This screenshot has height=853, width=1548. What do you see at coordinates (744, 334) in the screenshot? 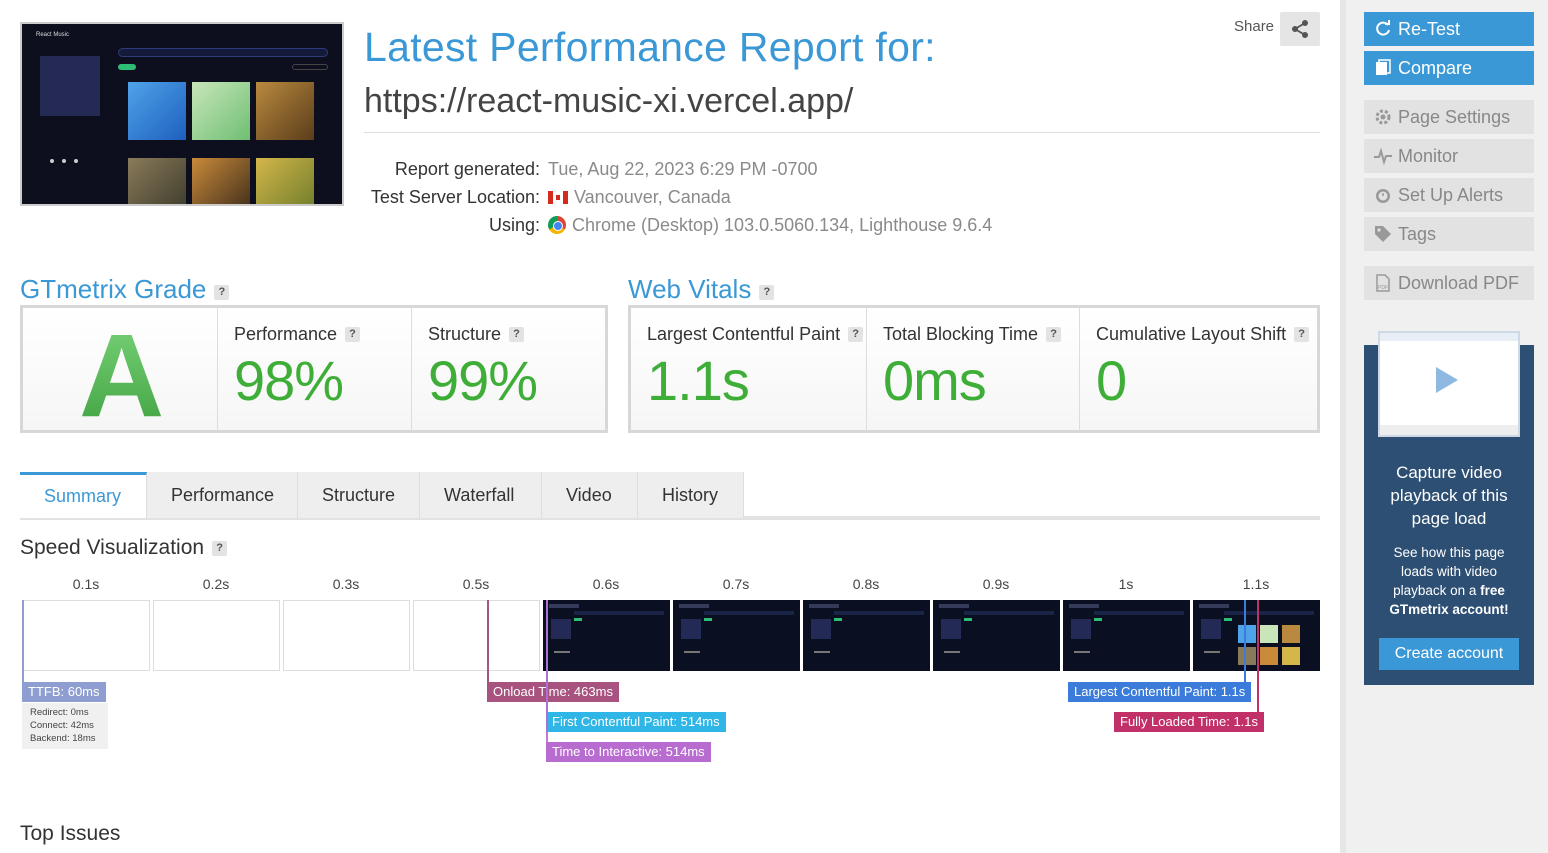
I see `lcp-label: Largest Contentful Paint` at bounding box center [744, 334].